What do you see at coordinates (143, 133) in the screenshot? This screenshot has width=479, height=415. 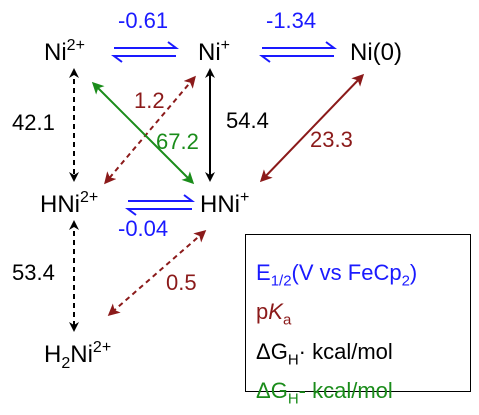 I see `arrow-ni2-hni1` at bounding box center [143, 133].